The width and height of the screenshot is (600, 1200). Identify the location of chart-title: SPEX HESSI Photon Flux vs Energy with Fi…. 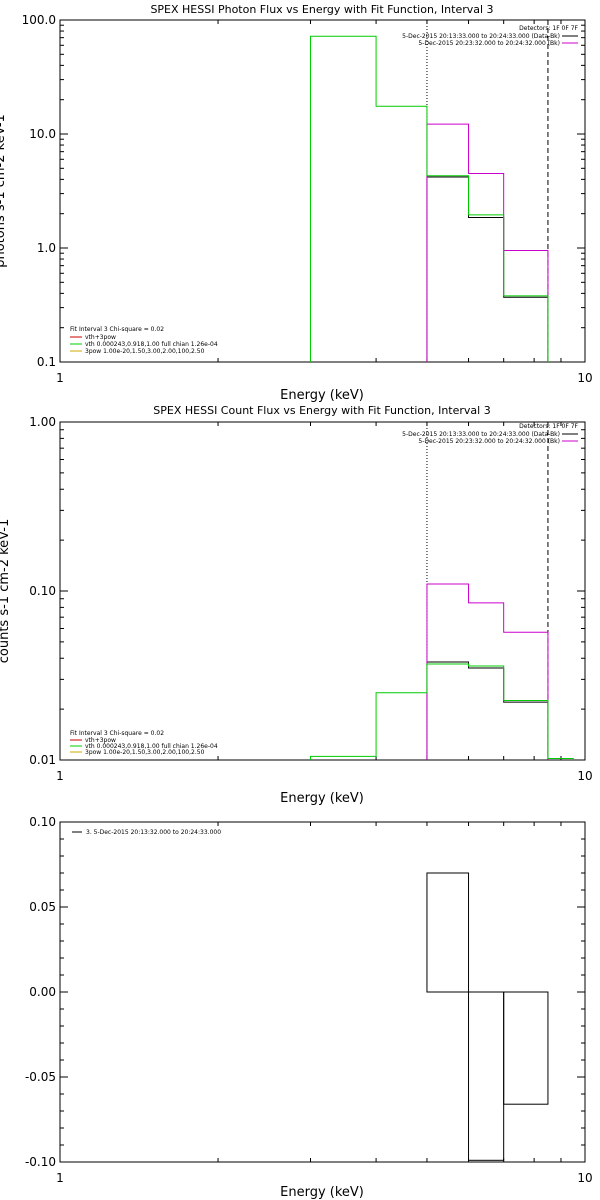
(321, 9).